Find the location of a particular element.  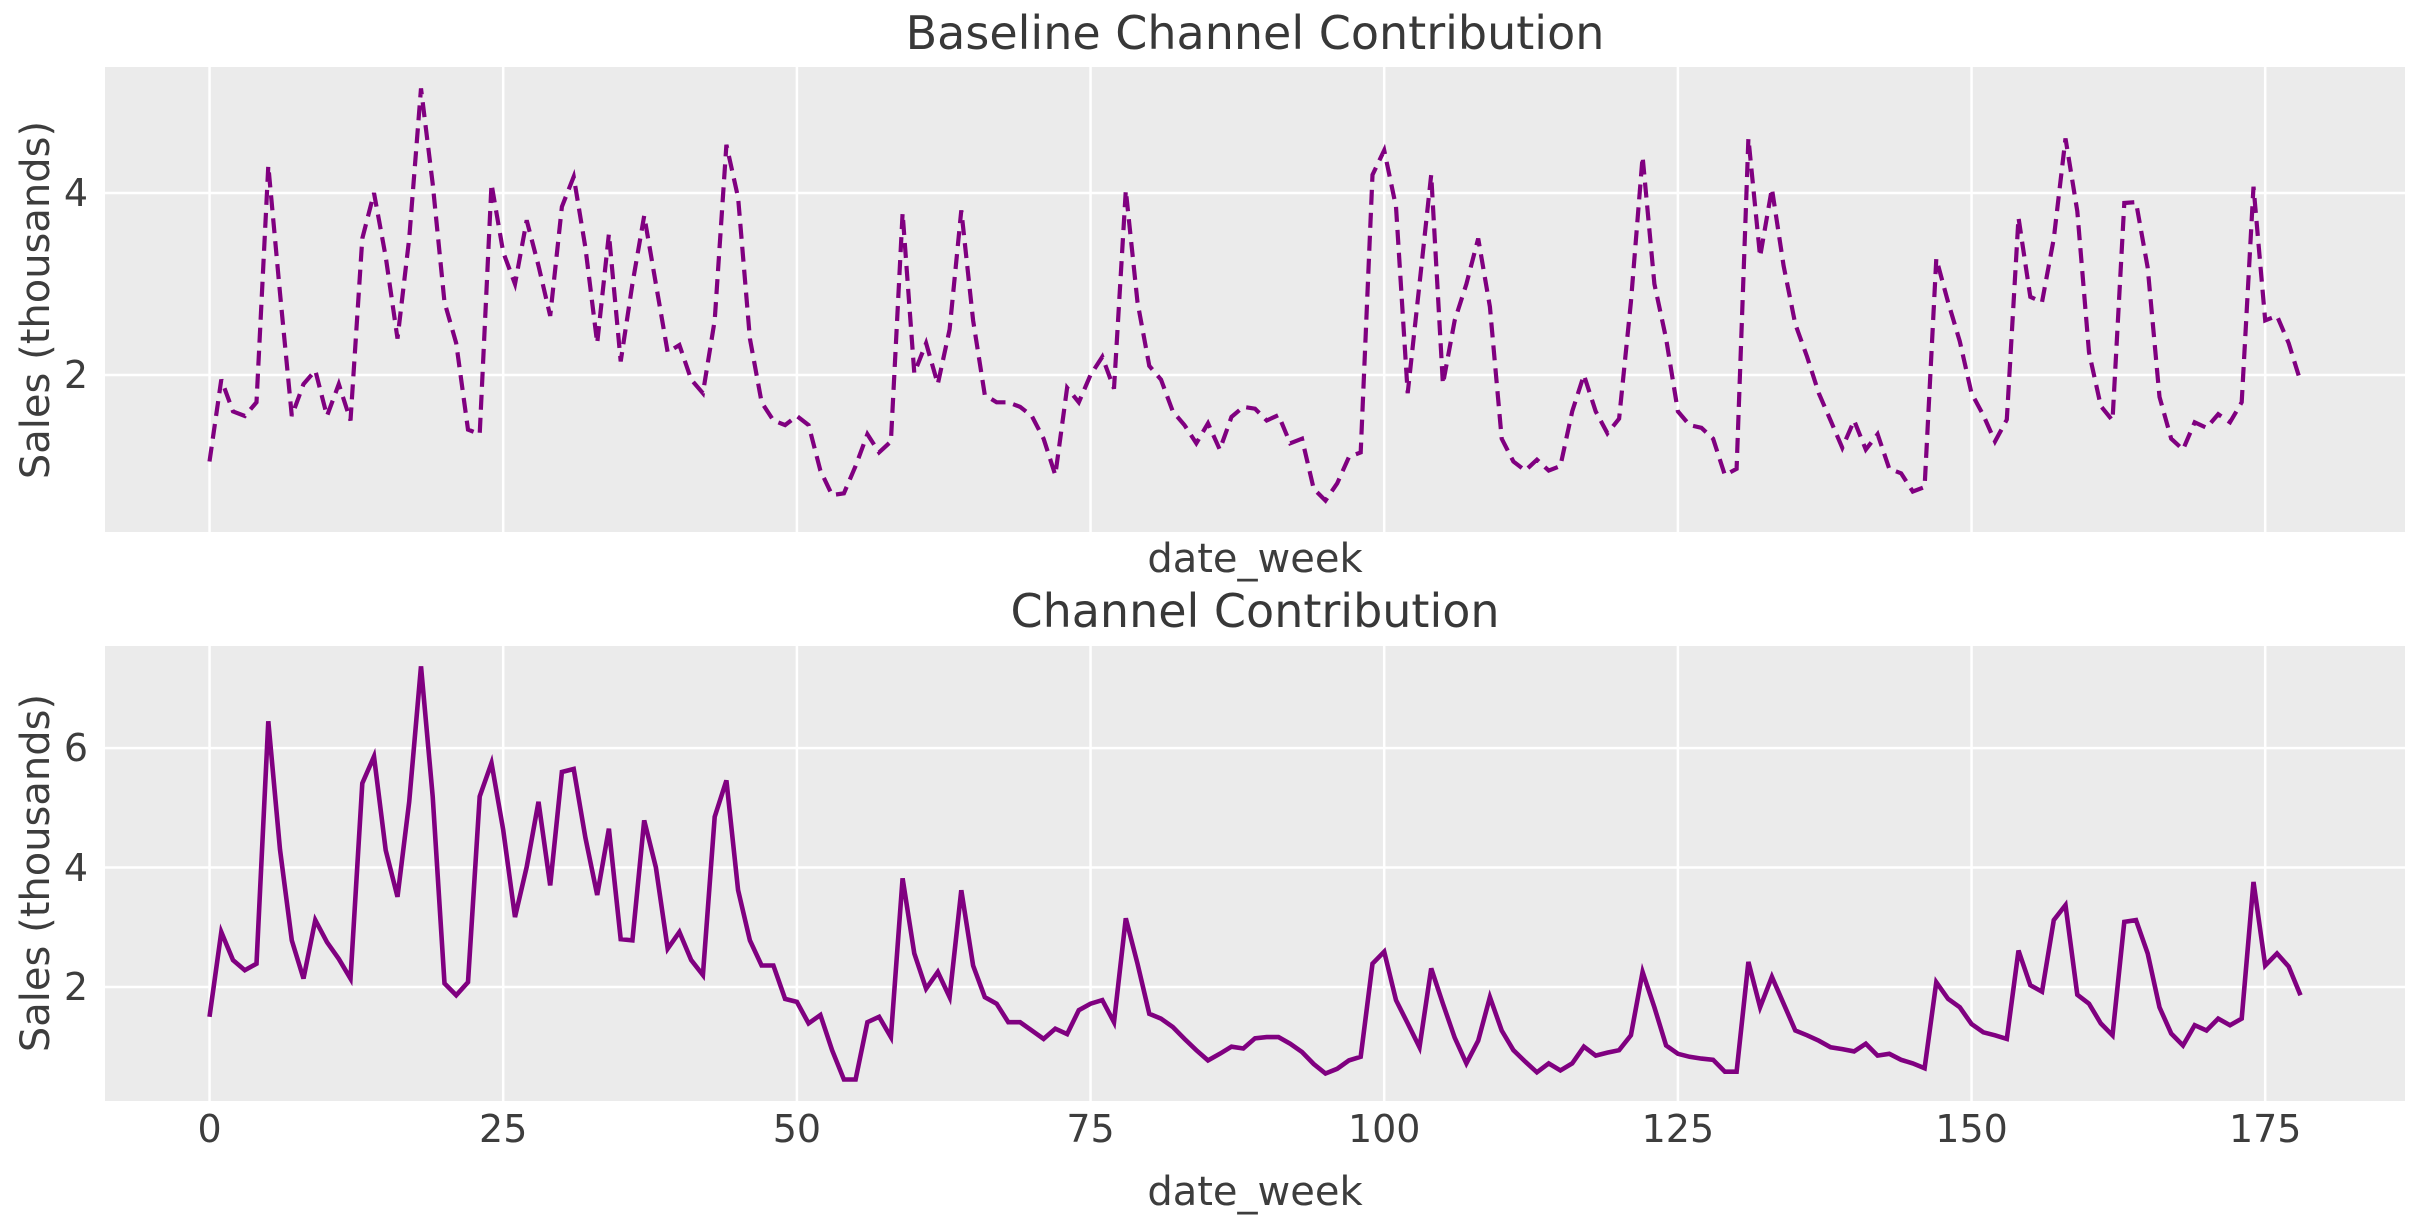

x-tick-label: 175 is located at coordinates (2265, 1129).